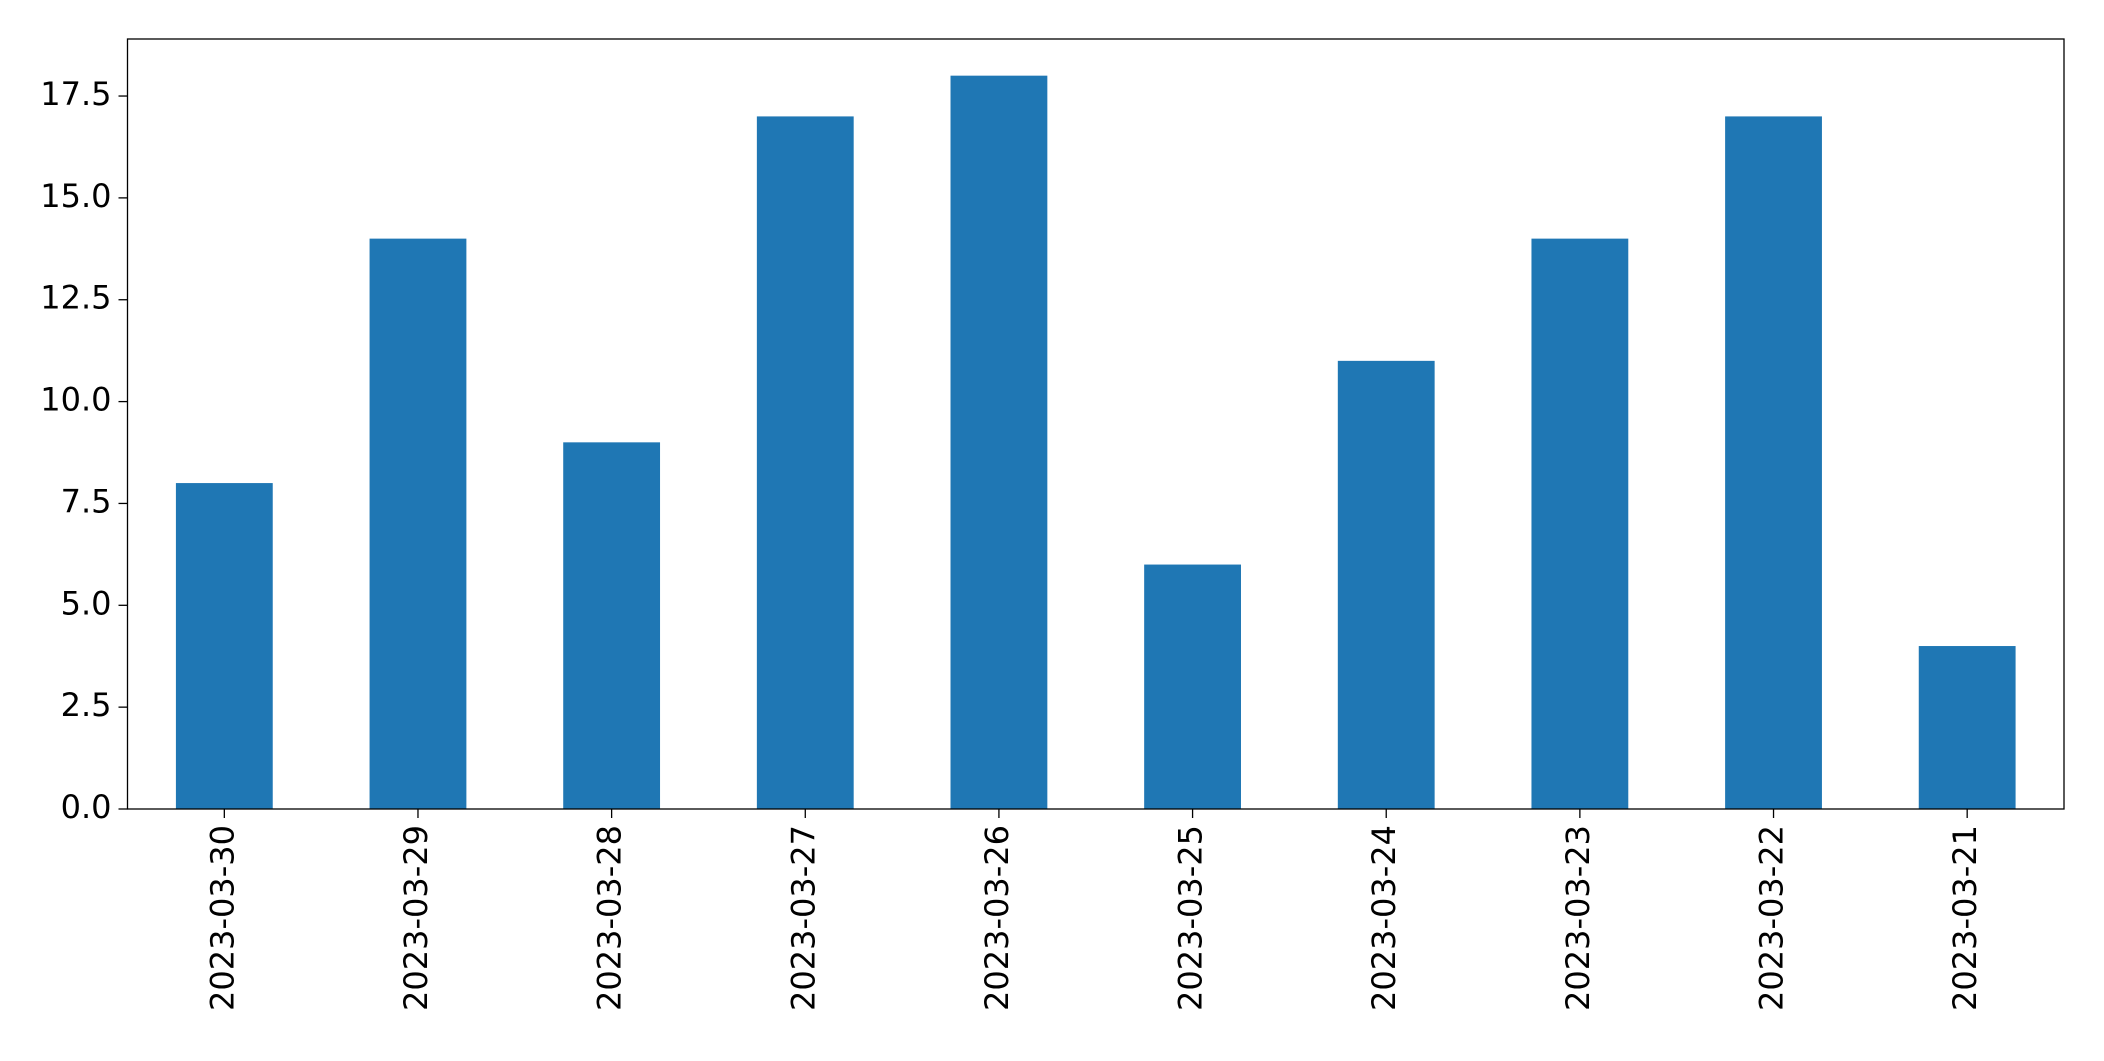 The width and height of the screenshot is (2104, 1061). I want to click on x-tick-label: 2023-03-30, so click(222, 918).